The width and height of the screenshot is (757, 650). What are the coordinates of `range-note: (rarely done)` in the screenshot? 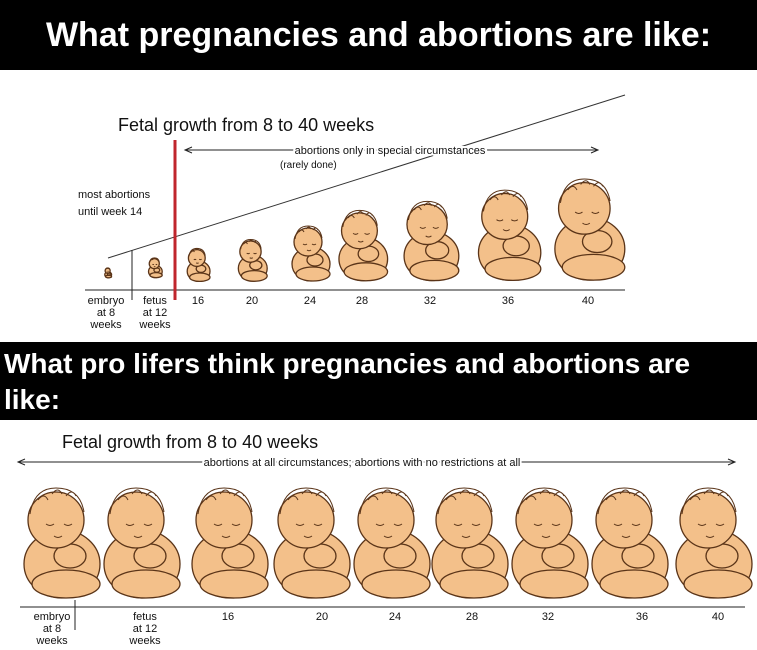 It's located at (308, 165).